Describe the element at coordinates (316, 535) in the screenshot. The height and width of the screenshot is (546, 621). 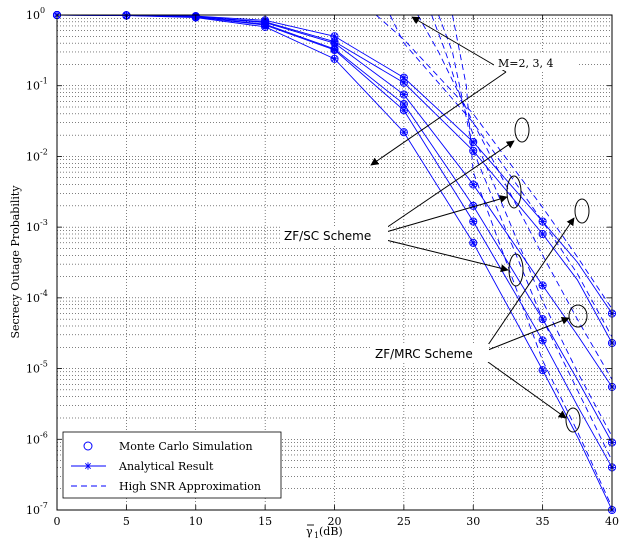
I see `x-axis-label-subscript: 1` at that location.